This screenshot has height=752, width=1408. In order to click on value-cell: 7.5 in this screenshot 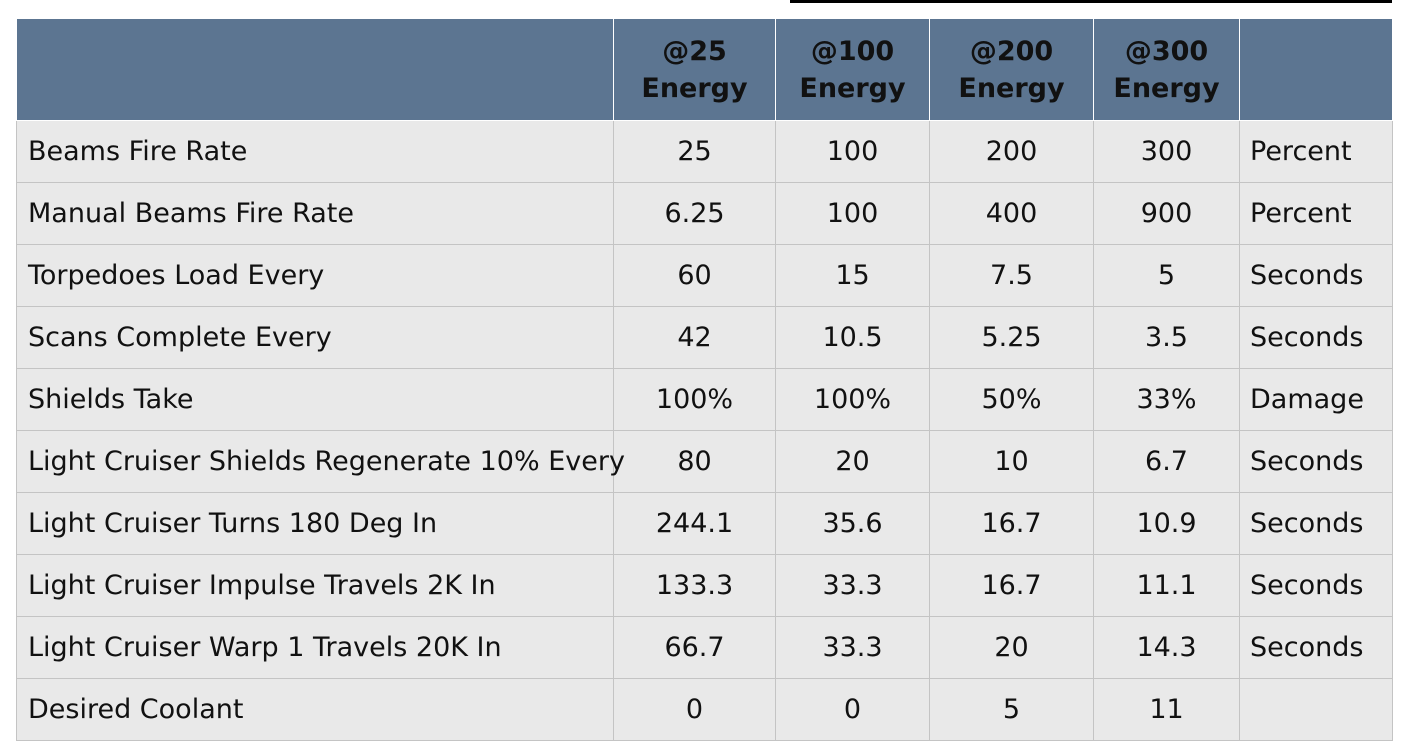, I will do `click(1011, 275)`.